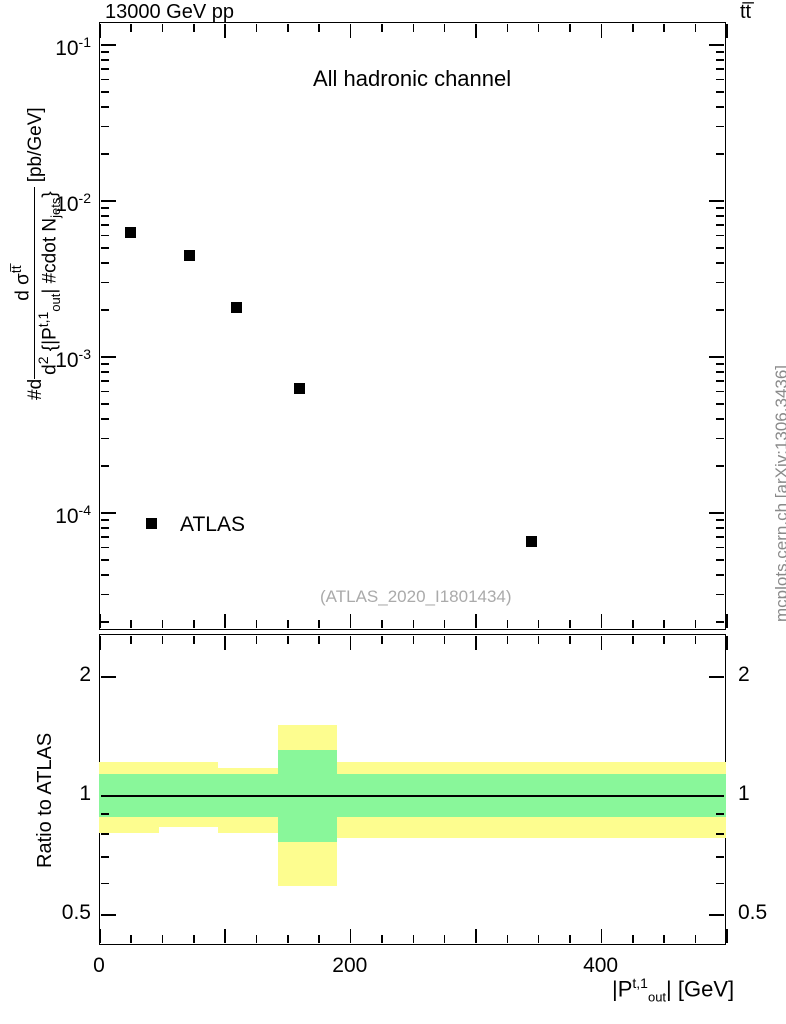  What do you see at coordinates (49, 283) in the screenshot?
I see `y-label-denominator: d2 {|Pt,1out| #cdot Njets}` at bounding box center [49, 283].